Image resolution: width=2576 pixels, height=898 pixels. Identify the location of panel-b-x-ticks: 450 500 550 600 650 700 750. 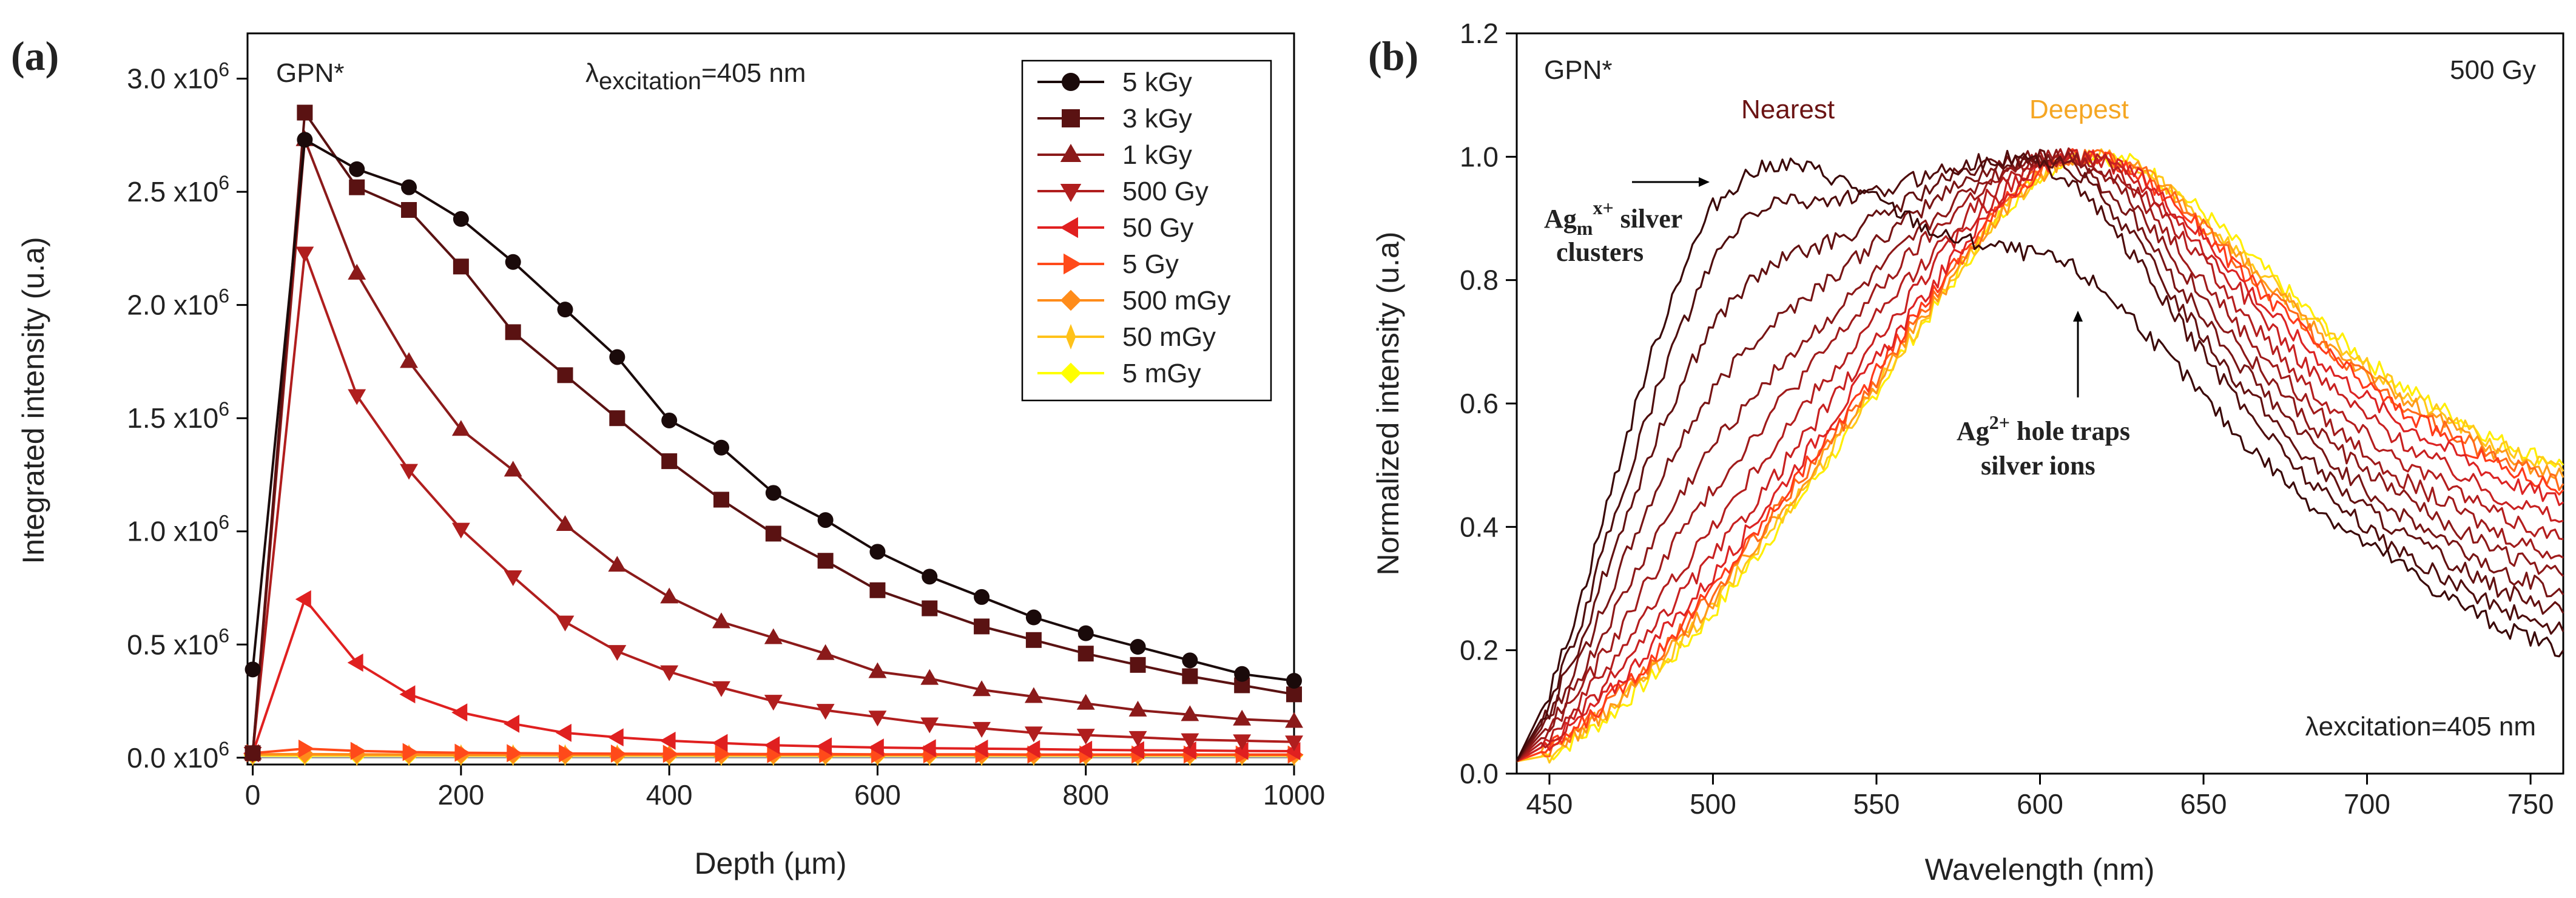
(2040, 797).